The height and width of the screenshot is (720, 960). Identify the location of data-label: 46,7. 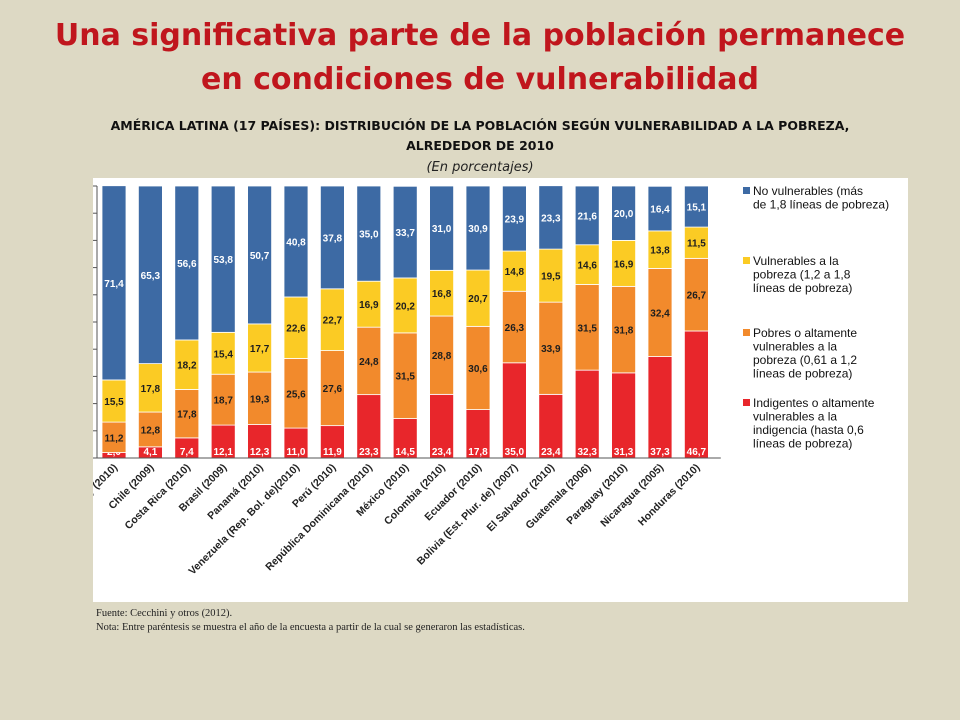
(697, 452).